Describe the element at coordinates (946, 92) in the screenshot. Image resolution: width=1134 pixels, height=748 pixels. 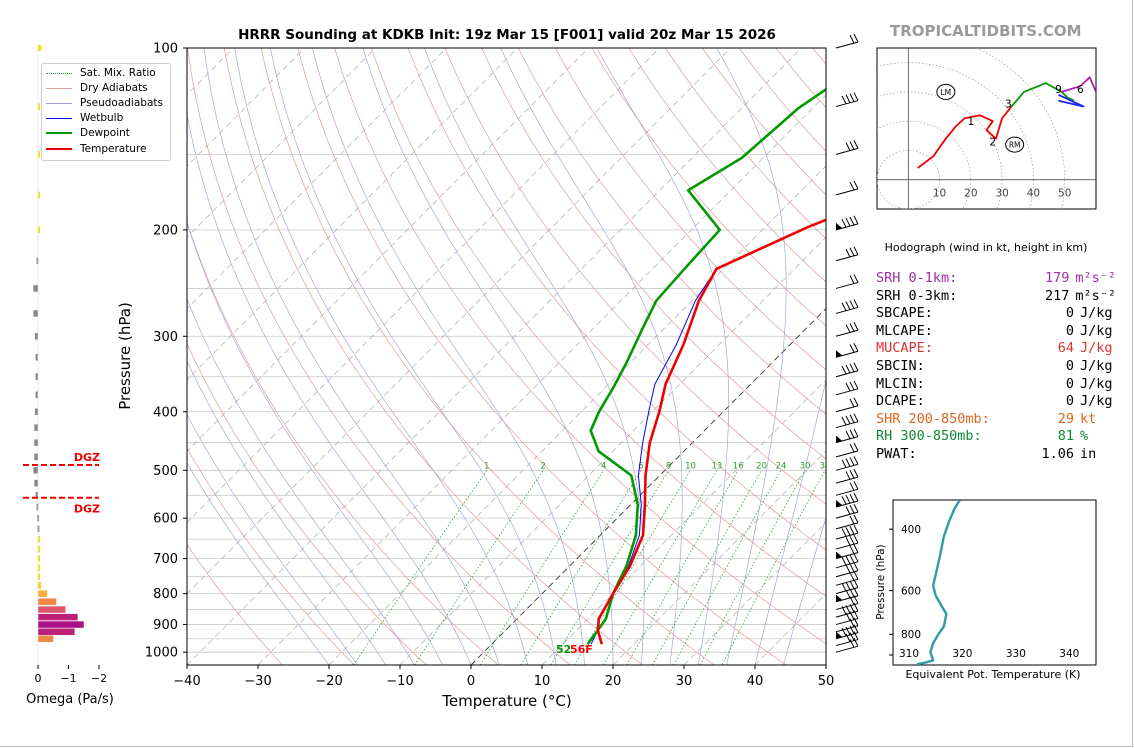
I see `storm-motion-label: LM` at that location.